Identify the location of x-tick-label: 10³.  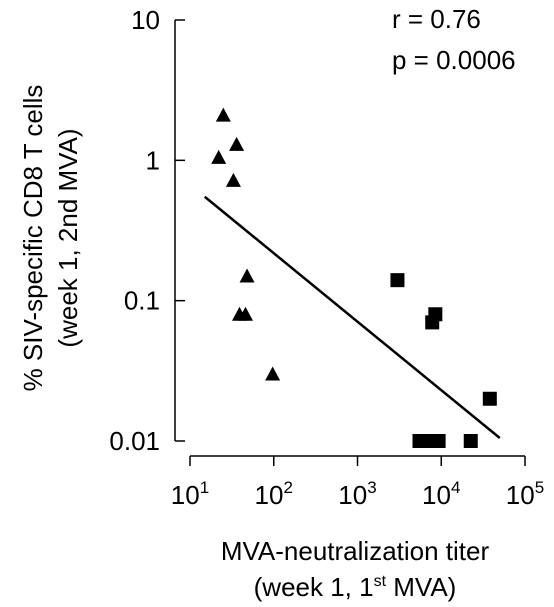
(357, 494).